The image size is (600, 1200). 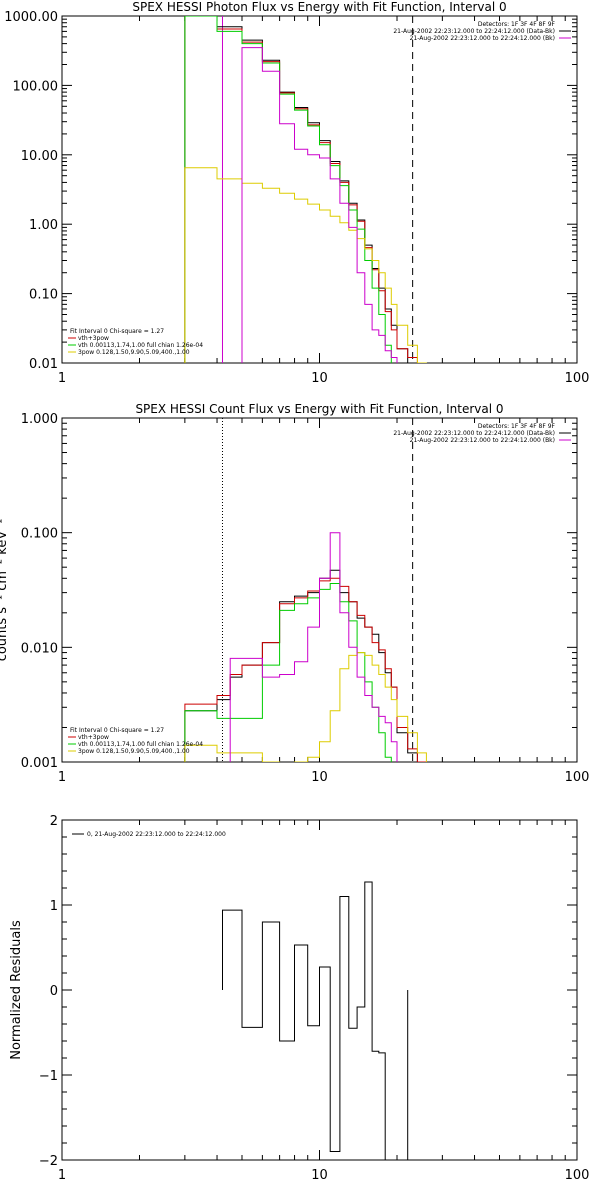 What do you see at coordinates (39, 419) in the screenshot?
I see `y-tick-label: 1.000` at bounding box center [39, 419].